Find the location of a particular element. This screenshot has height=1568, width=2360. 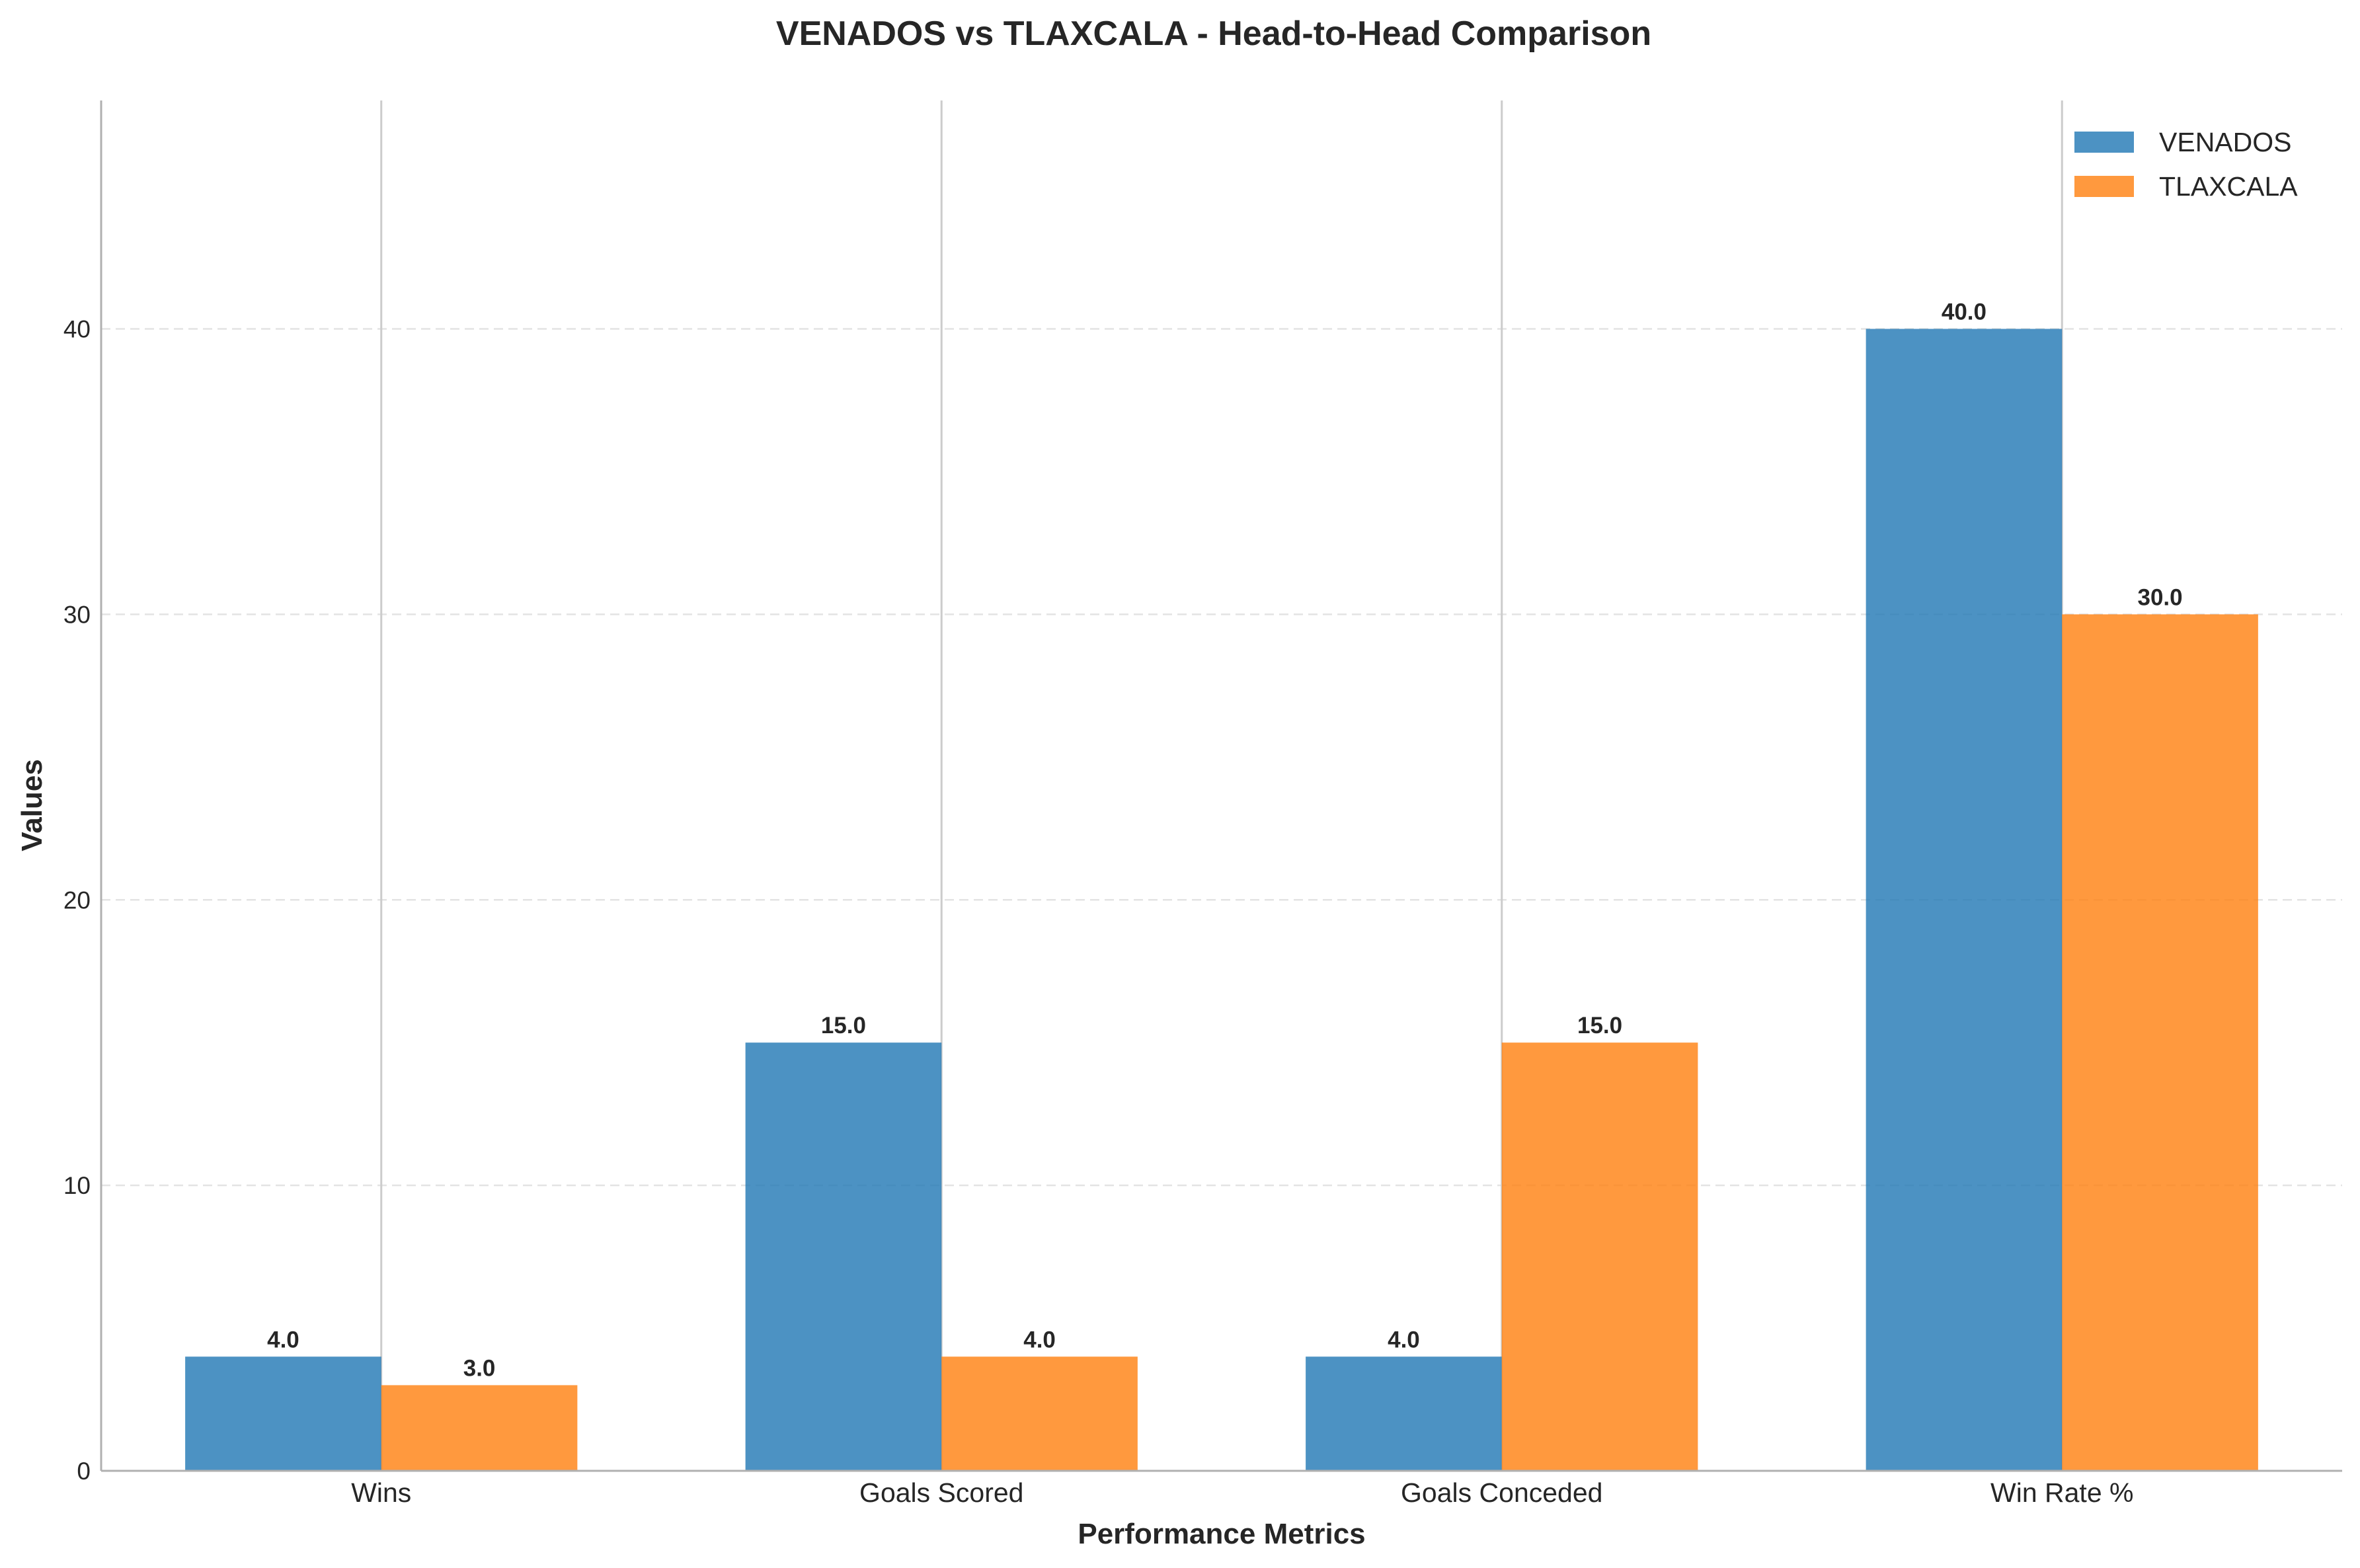

y-tick-labels: 0 10 20 30 40 is located at coordinates (77, 900).